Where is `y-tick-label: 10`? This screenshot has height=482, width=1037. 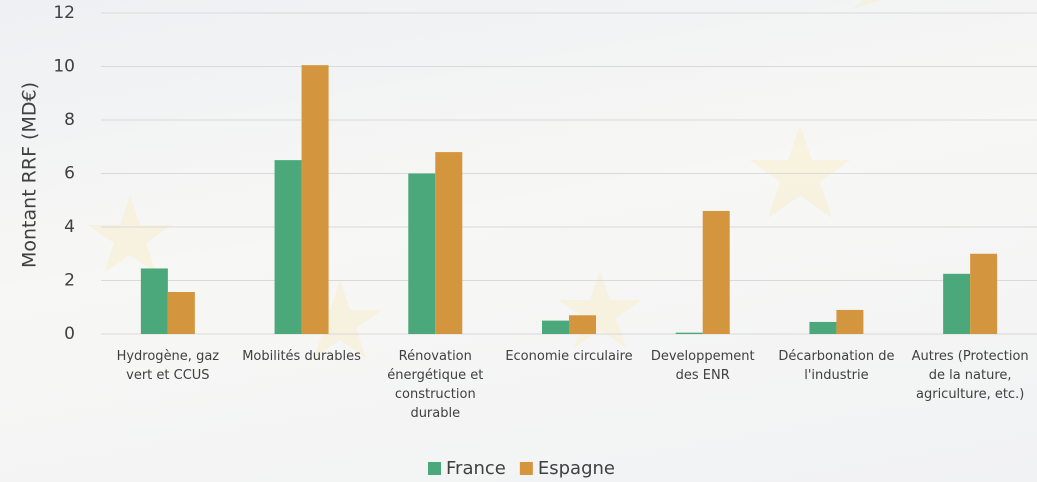 y-tick-label: 10 is located at coordinates (64, 67).